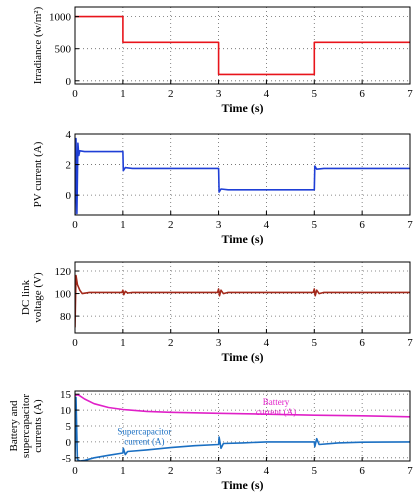 This screenshot has width=415, height=500. I want to click on chart-dc-link-series-dc_link, so click(242, 301).